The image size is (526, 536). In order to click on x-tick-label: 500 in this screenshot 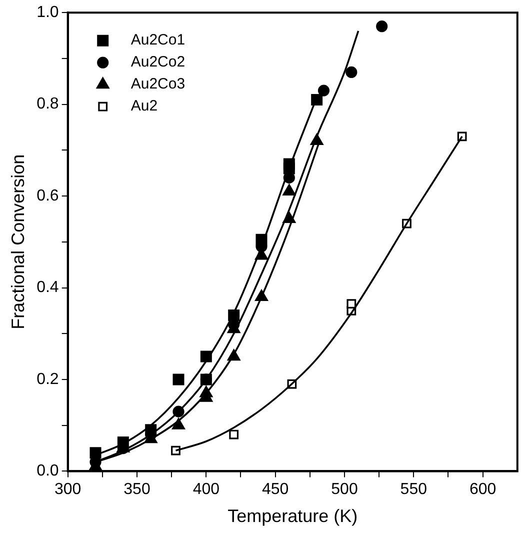, I will do `click(344, 489)`.